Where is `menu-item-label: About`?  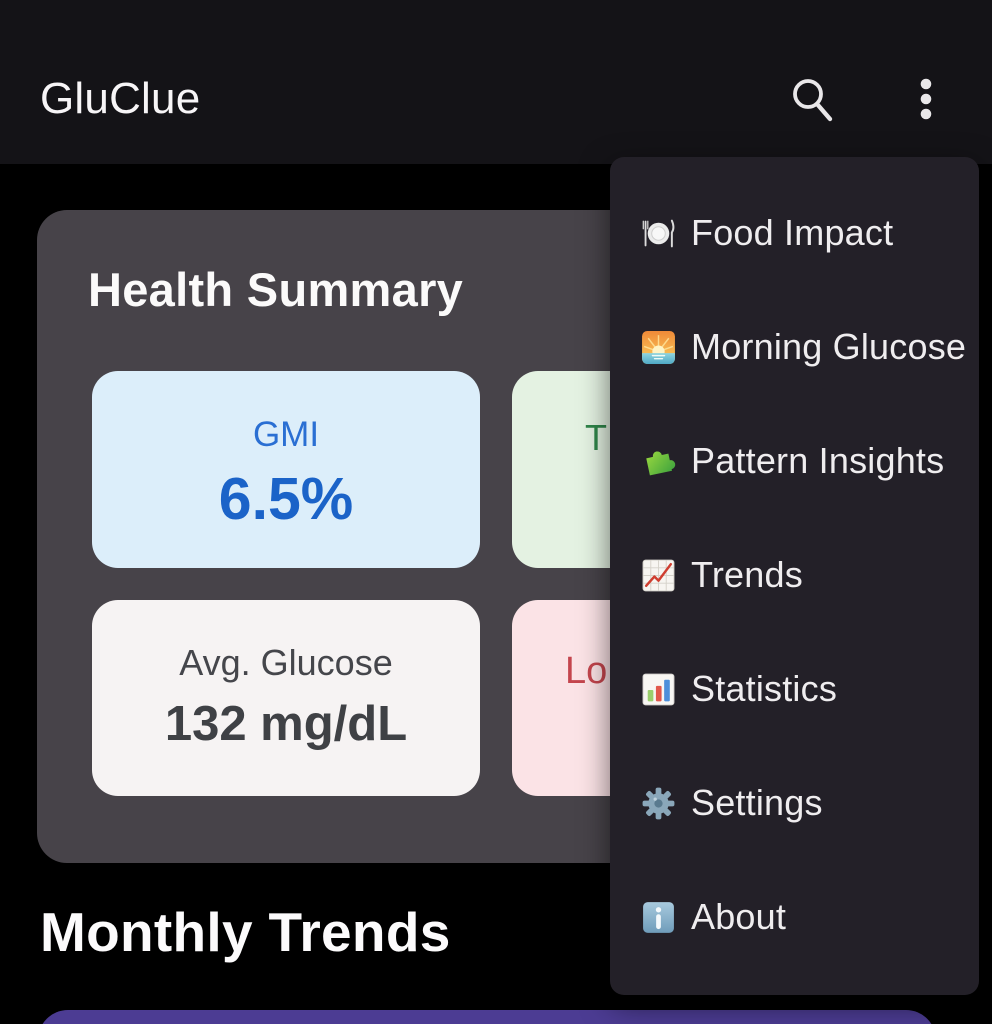
menu-item-label: About is located at coordinates (739, 916).